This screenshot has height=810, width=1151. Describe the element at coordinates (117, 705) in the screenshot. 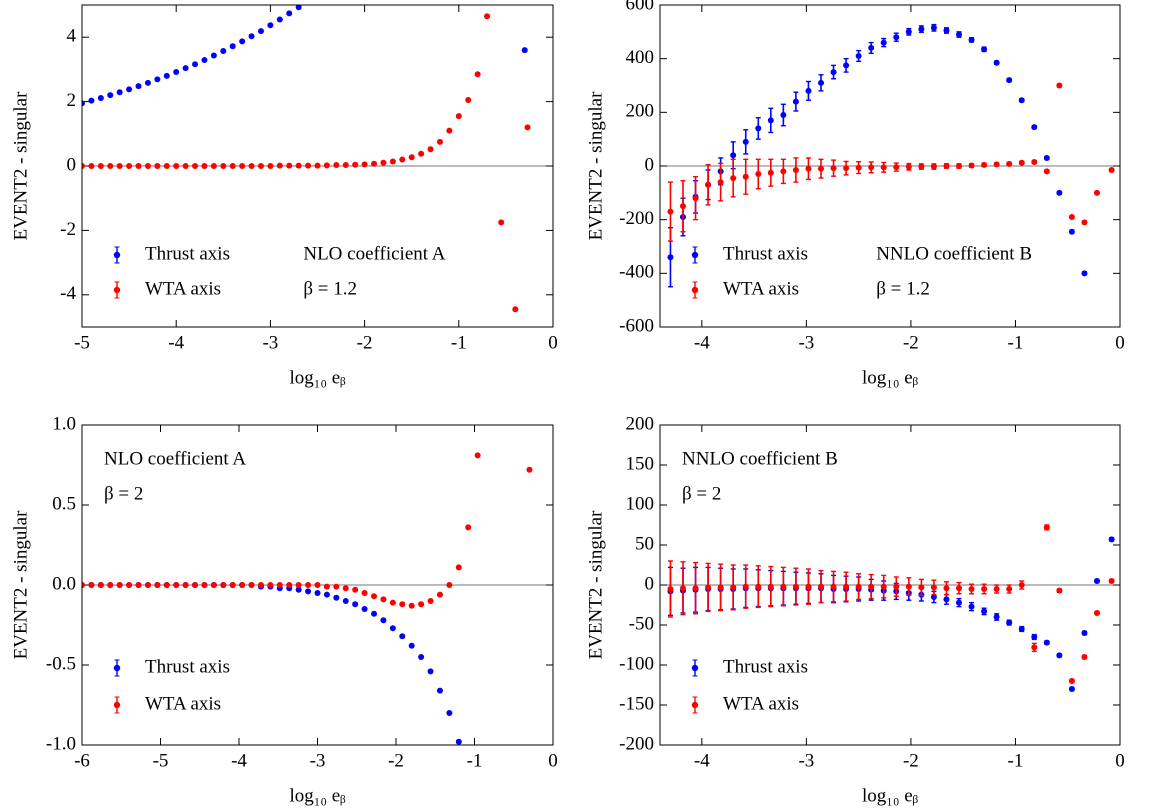

I see `legend-marker` at that location.